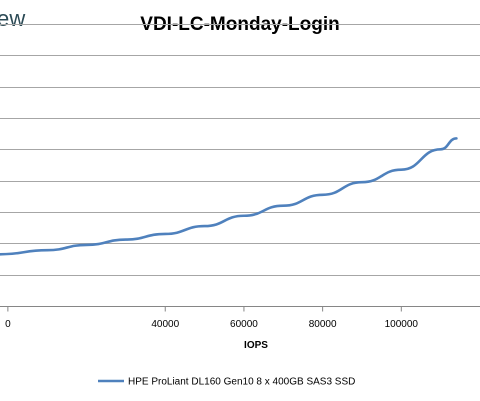 This screenshot has width=480, height=401. What do you see at coordinates (323, 324) in the screenshot?
I see `x-tick-label: 80000` at bounding box center [323, 324].